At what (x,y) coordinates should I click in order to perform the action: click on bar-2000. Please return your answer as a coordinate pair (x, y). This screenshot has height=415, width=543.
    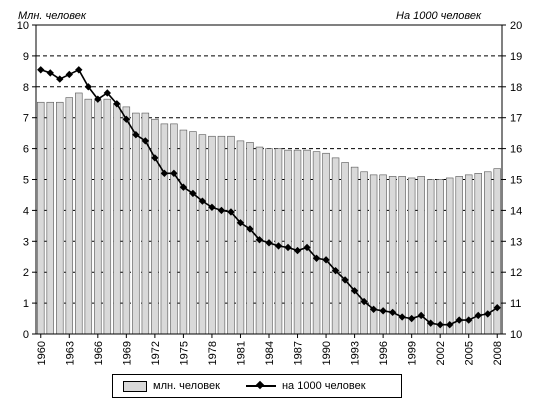
    Looking at the image, I should click on (421, 255).